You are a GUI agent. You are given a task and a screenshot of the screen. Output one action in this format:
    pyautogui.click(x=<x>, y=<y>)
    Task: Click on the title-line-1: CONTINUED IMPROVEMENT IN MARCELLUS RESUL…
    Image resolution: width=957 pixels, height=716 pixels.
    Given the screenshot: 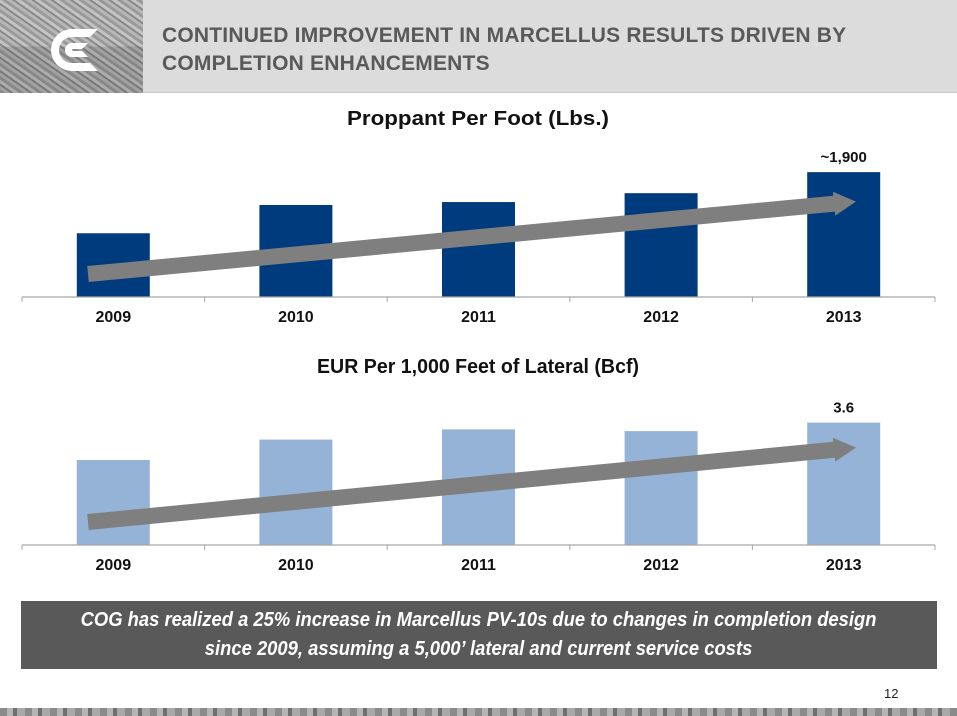 What is the action you would take?
    pyautogui.click(x=504, y=35)
    